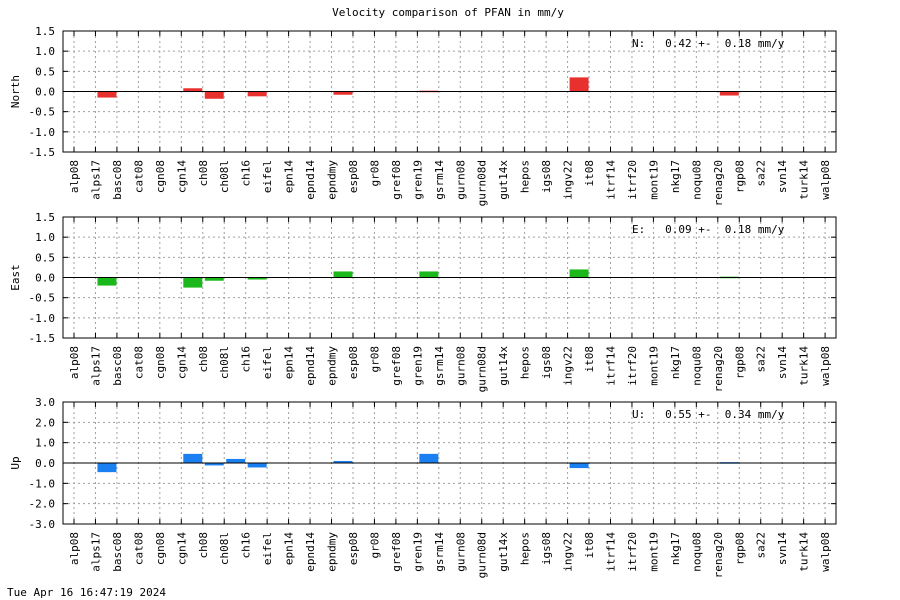 Image resolution: width=900 pixels, height=600 pixels. I want to click on panel-up-bar-alps17, so click(107, 468).